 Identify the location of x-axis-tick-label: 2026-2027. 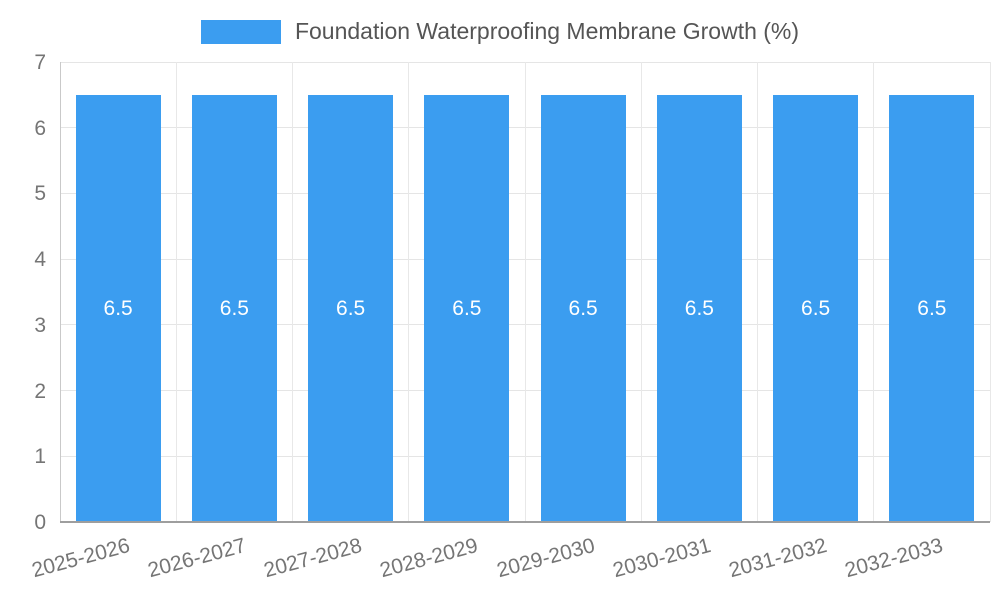
(197, 558).